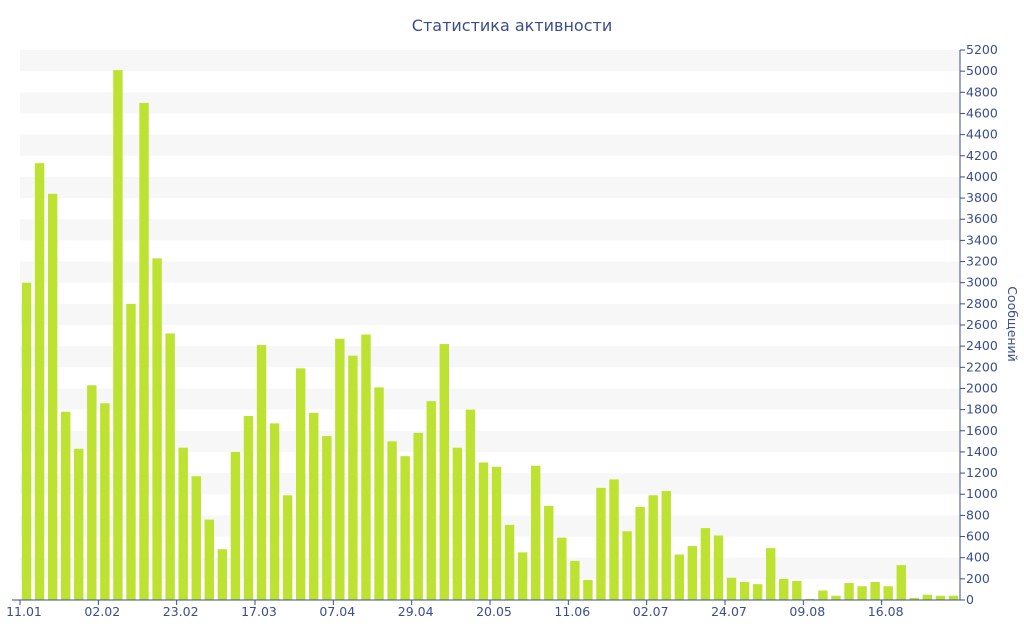  I want to click on y-tick-label: 2200, so click(982, 366).